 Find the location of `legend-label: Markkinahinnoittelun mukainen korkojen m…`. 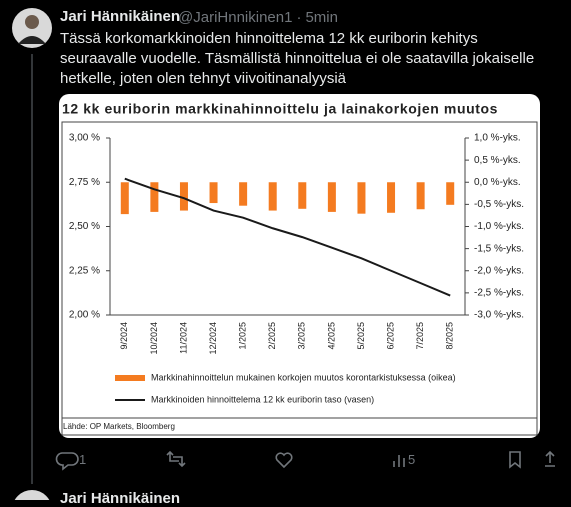

legend-label: Markkinahinnoittelun mukainen korkojen m… is located at coordinates (303, 377).